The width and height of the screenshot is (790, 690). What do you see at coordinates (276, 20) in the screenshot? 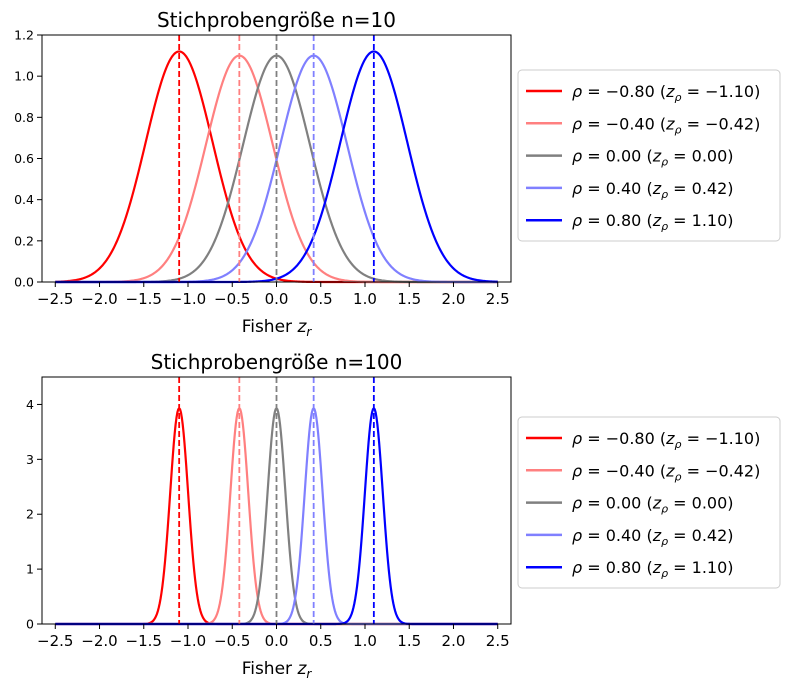
I see `chart-title: Stichprobengröße n=10` at bounding box center [276, 20].